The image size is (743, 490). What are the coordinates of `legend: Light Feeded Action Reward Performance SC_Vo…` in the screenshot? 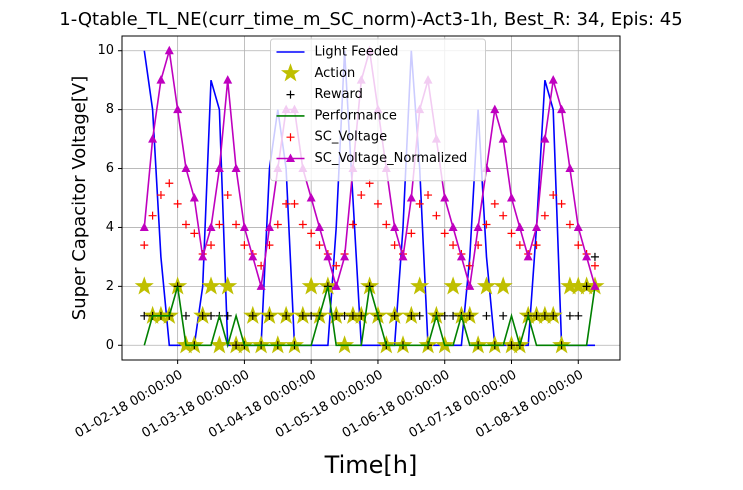 It's located at (378, 110).